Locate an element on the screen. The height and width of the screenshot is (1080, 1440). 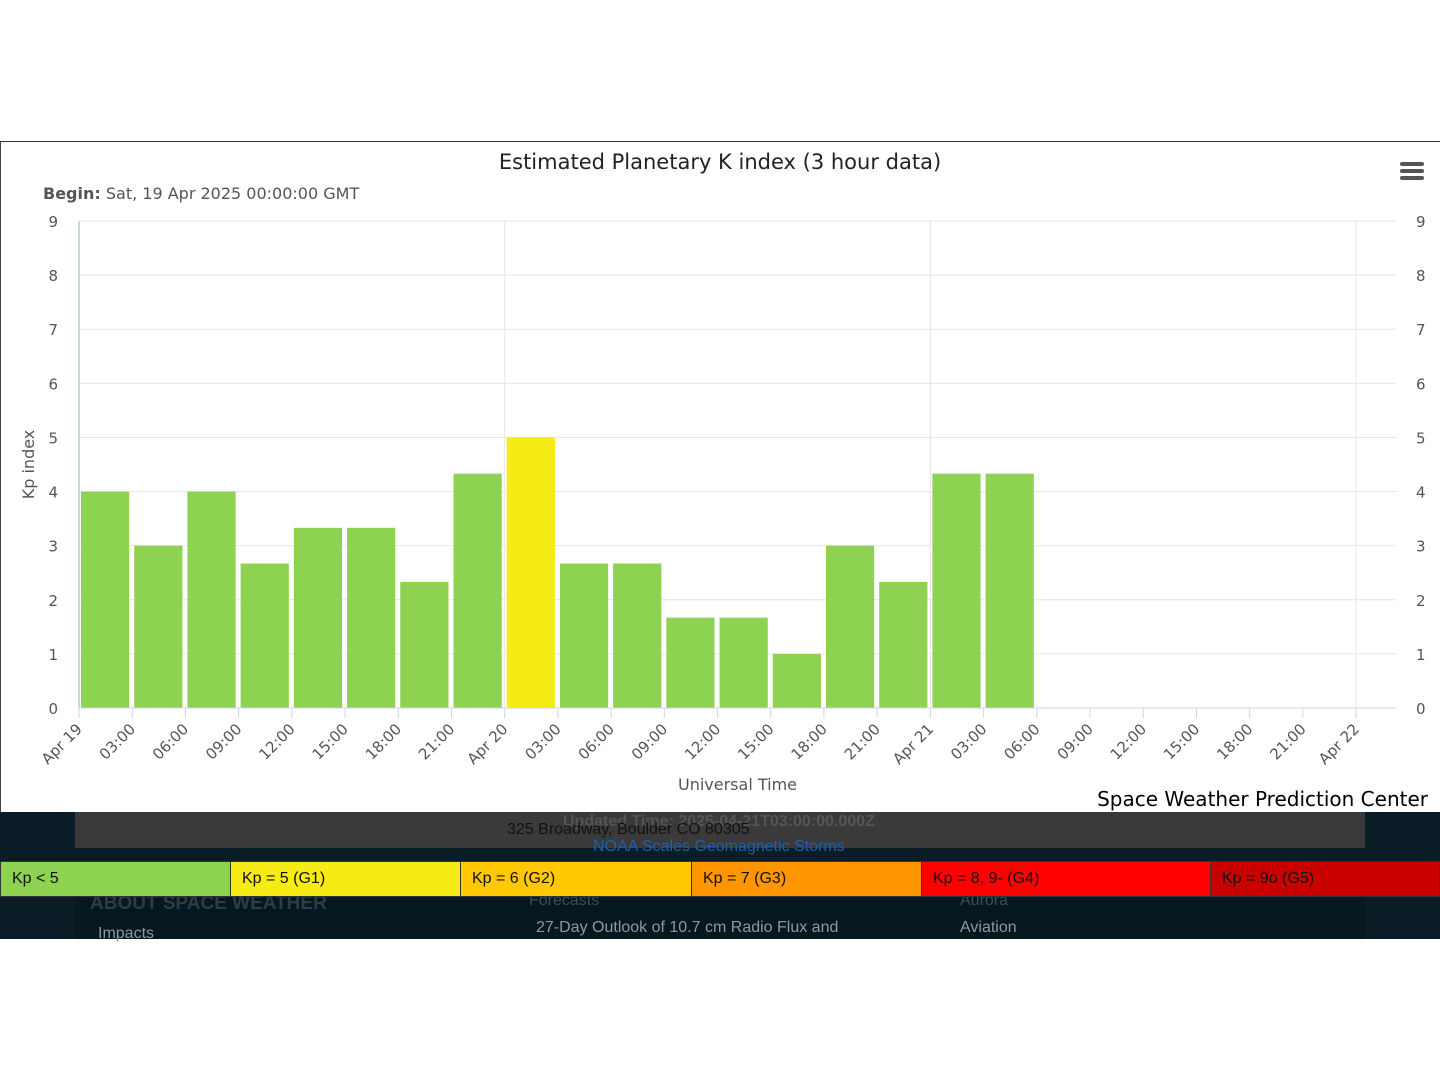
x-tick-label: Apr 20 is located at coordinates (488, 744).